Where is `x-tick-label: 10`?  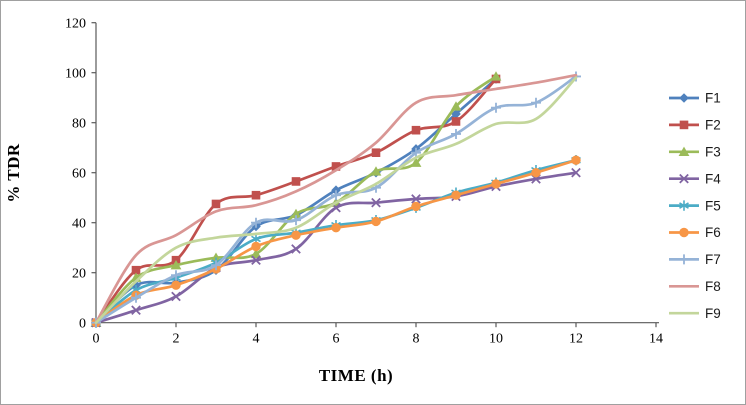 x-tick-label: 10 is located at coordinates (496, 339).